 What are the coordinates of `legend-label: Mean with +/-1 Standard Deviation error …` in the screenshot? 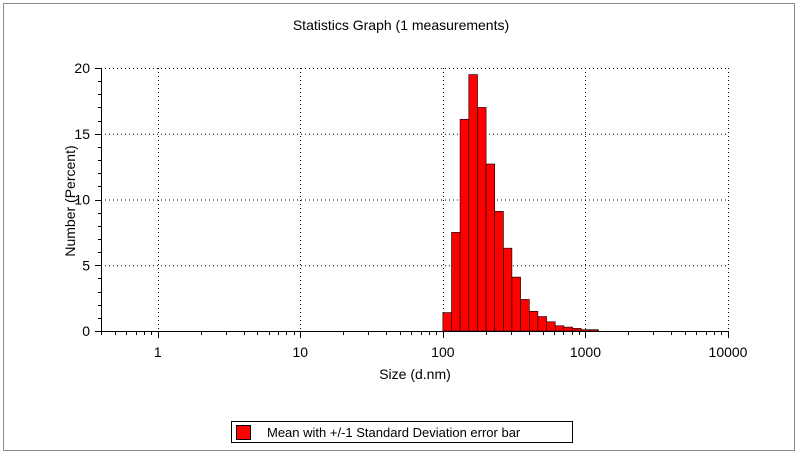 It's located at (394, 432).